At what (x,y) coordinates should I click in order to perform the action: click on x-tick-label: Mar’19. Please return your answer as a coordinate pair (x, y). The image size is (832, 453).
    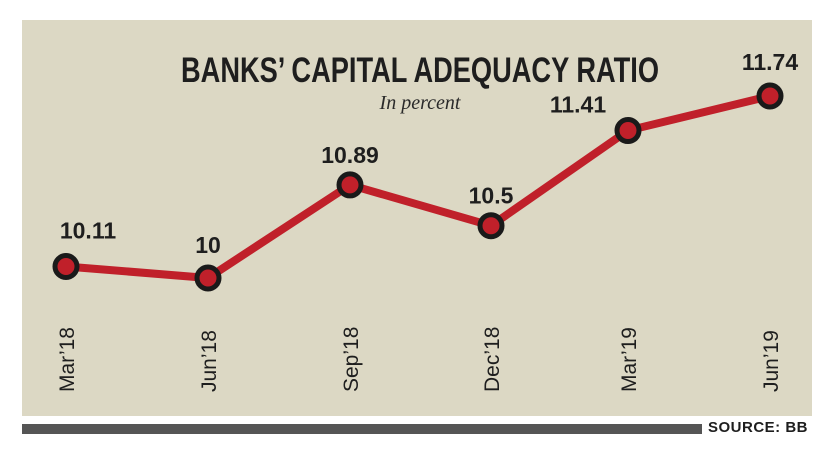
    Looking at the image, I should click on (629, 359).